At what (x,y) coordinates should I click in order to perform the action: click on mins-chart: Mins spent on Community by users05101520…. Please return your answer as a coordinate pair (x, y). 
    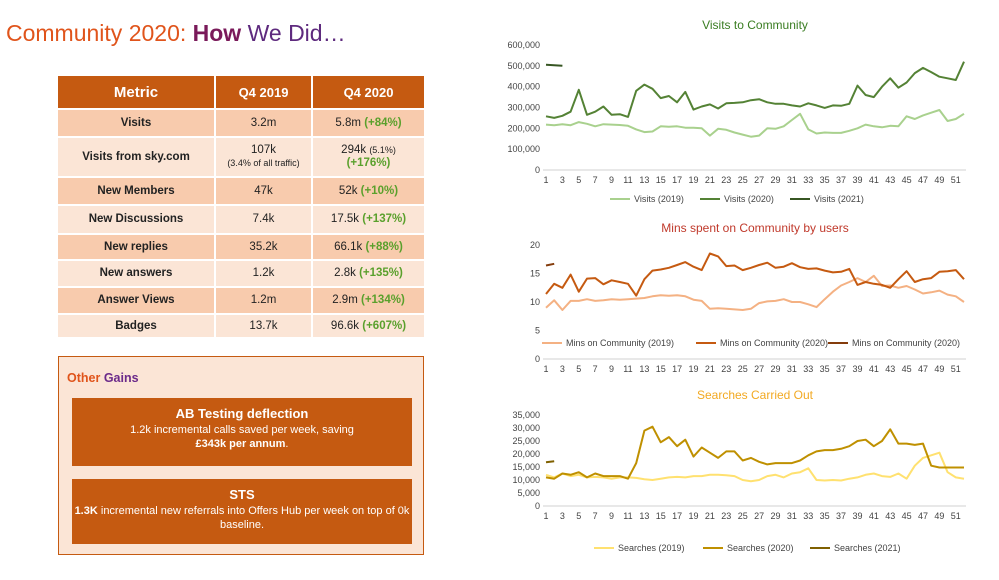
    Looking at the image, I should click on (748, 297).